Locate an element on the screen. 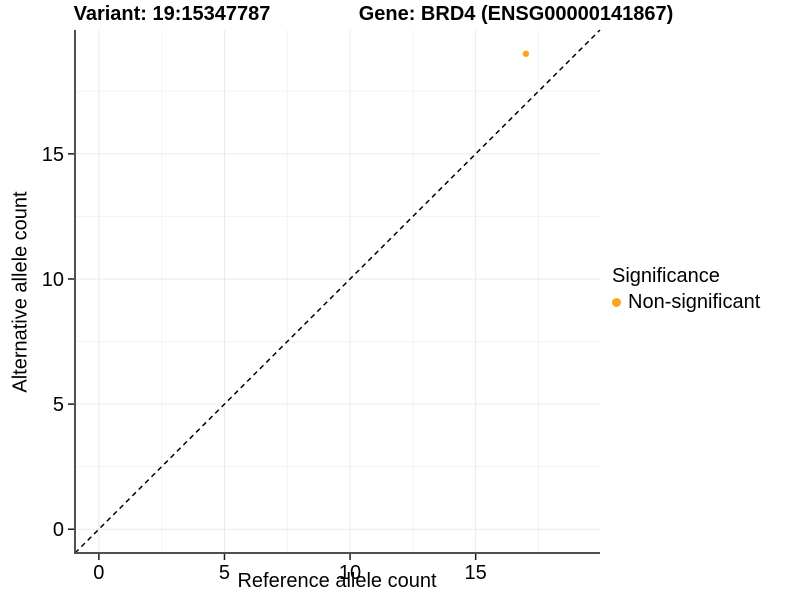  y-tick-label: 5 is located at coordinates (58, 405).